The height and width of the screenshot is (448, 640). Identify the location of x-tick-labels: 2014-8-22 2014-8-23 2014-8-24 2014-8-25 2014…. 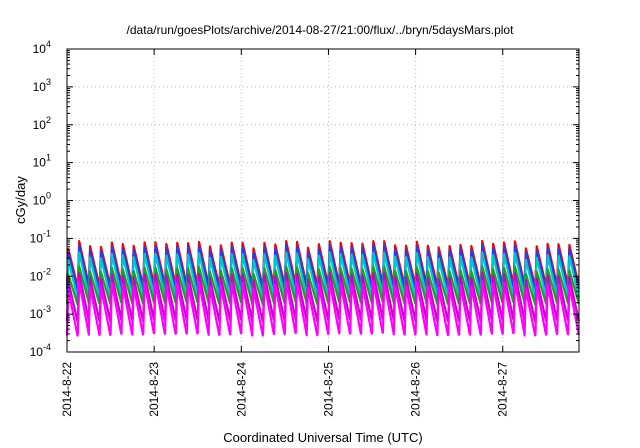
(285, 389).